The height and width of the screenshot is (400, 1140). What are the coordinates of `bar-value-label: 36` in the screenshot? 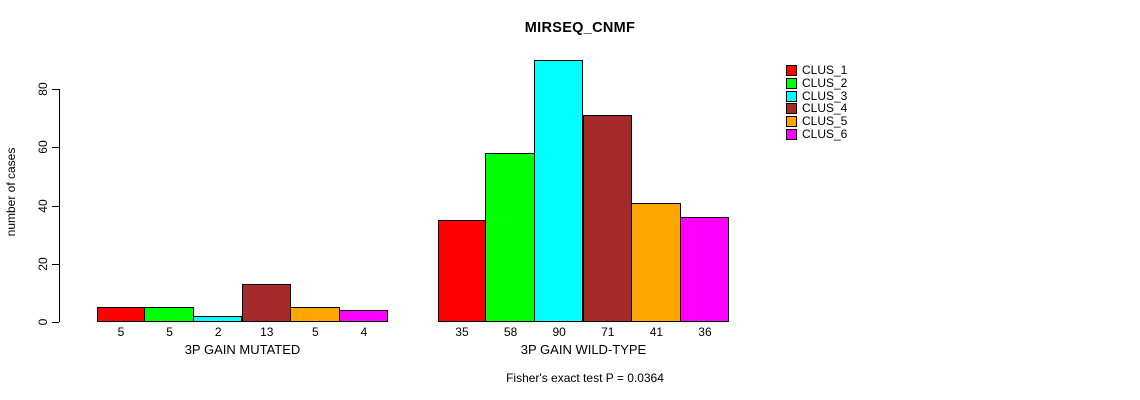 It's located at (705, 332).